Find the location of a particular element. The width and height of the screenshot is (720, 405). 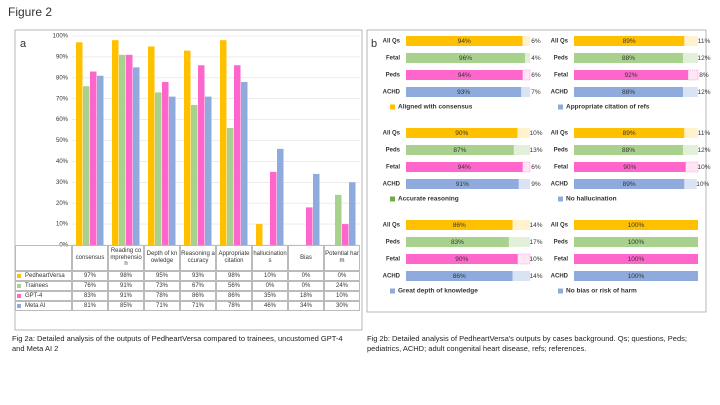

value-label: 92% is located at coordinates (631, 75).